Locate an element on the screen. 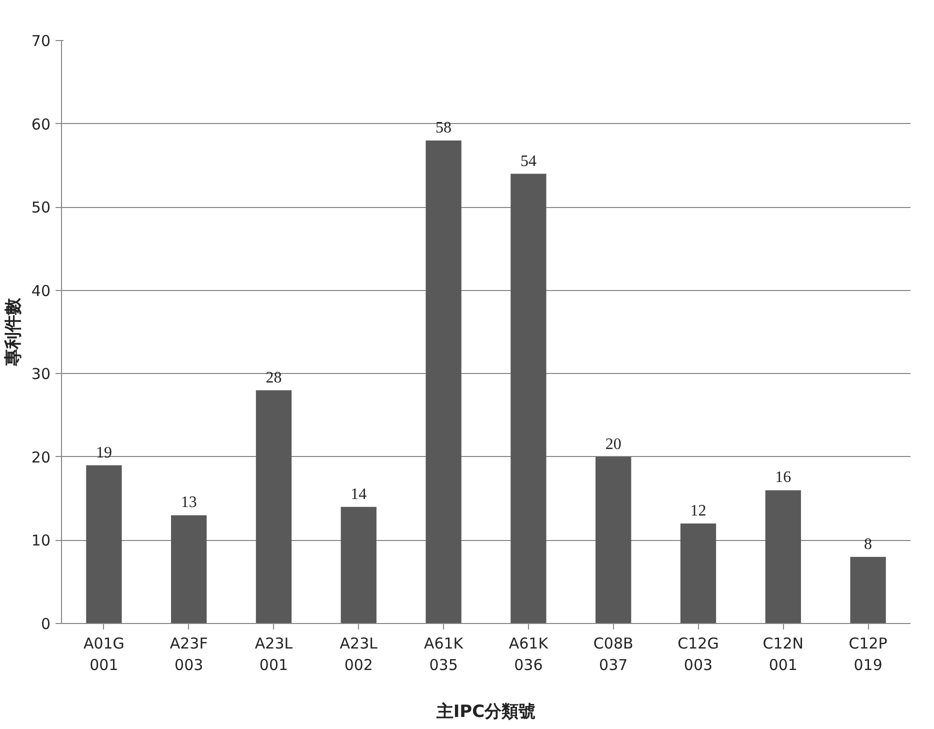 The width and height of the screenshot is (934, 729). y-tick-label: 0 is located at coordinates (45, 624).